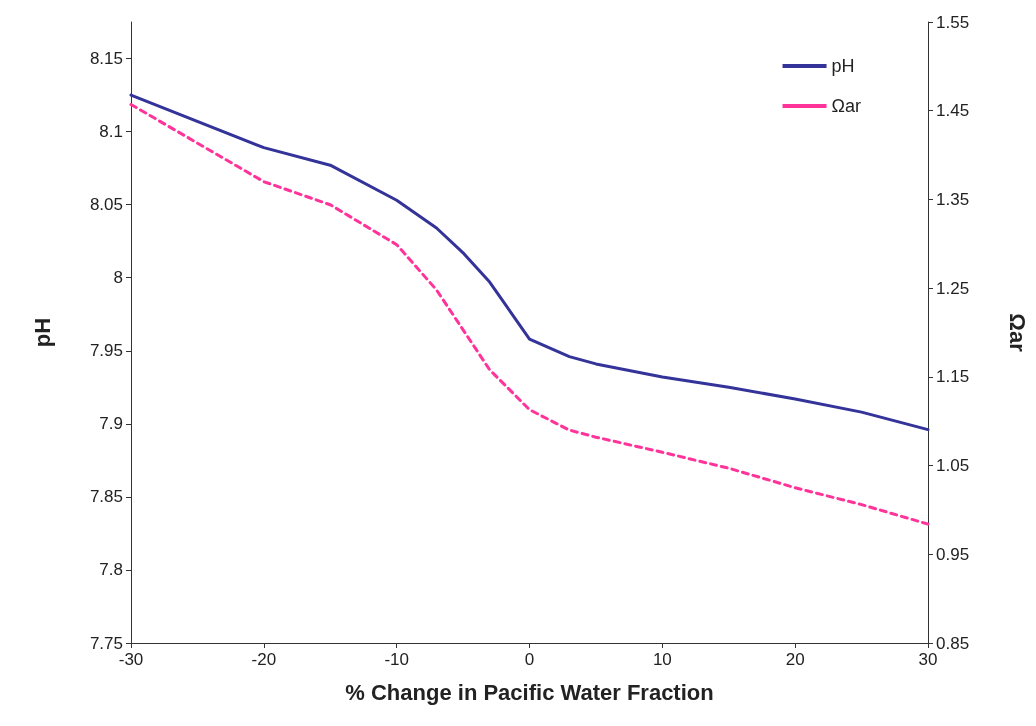 Image resolution: width=1036 pixels, height=726 pixels. What do you see at coordinates (953, 643) in the screenshot?
I see `y2-tick-label: 0.85` at bounding box center [953, 643].